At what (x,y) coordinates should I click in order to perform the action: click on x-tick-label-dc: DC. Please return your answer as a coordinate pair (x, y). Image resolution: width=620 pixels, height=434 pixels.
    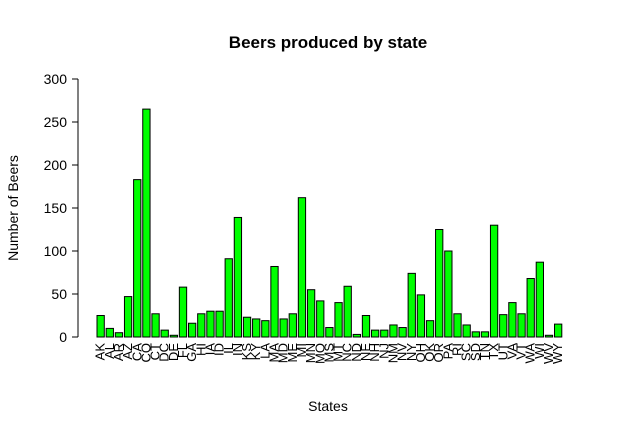
    Looking at the image, I should click on (164, 352).